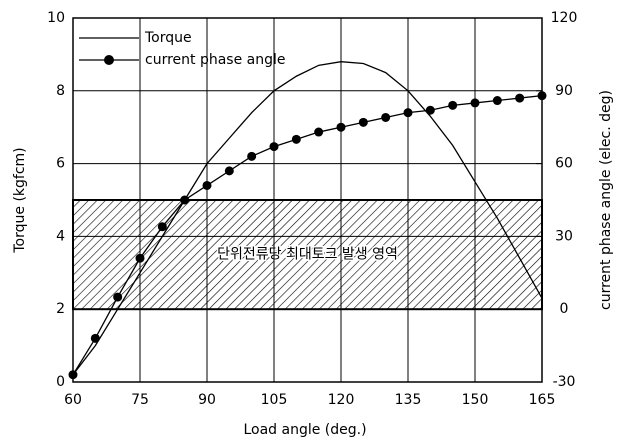 Image resolution: width=620 pixels, height=442 pixels. I want to click on x-tick-label: 90, so click(207, 400).